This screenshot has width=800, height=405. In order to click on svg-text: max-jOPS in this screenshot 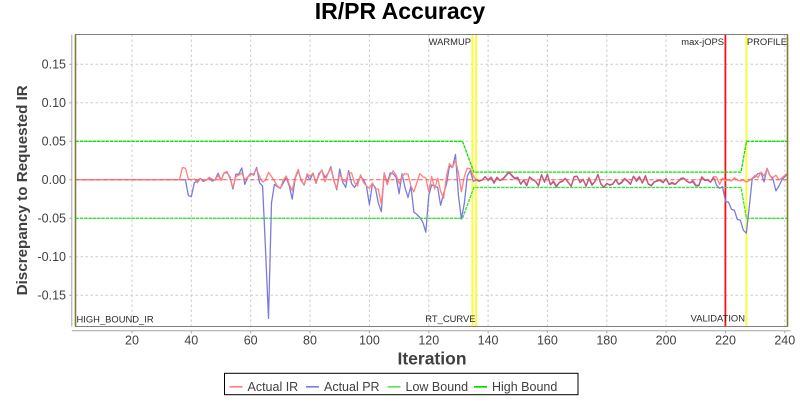, I will do `click(702, 41)`.